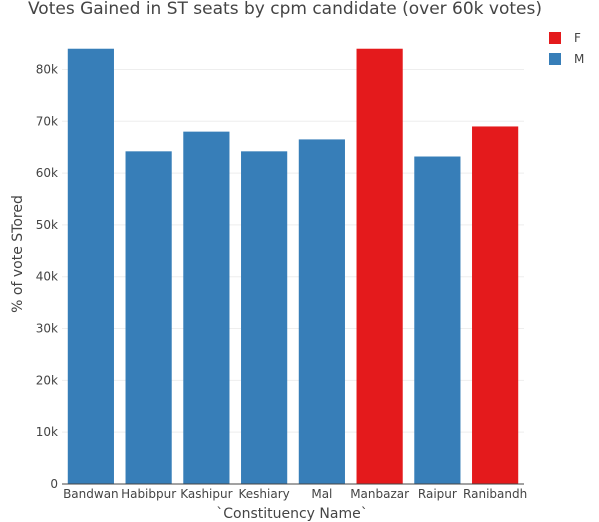  I want to click on x-tick-label: Raipur, so click(437, 494).